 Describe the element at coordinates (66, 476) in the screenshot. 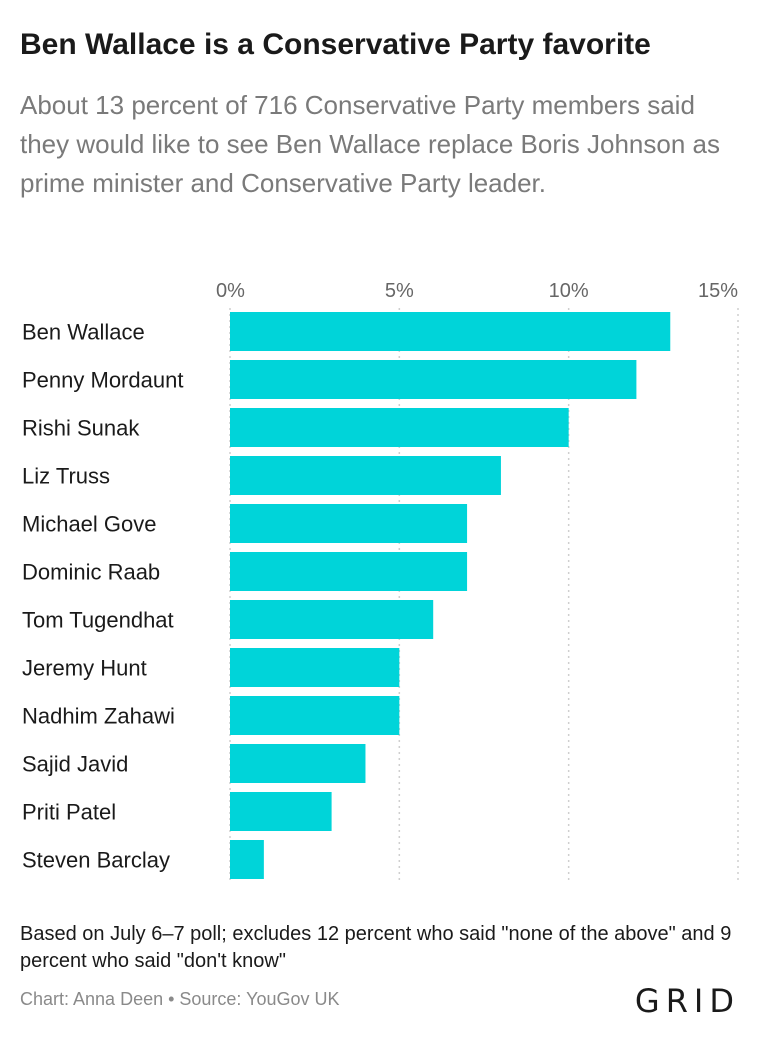

I see `category-label: Liz Truss` at that location.